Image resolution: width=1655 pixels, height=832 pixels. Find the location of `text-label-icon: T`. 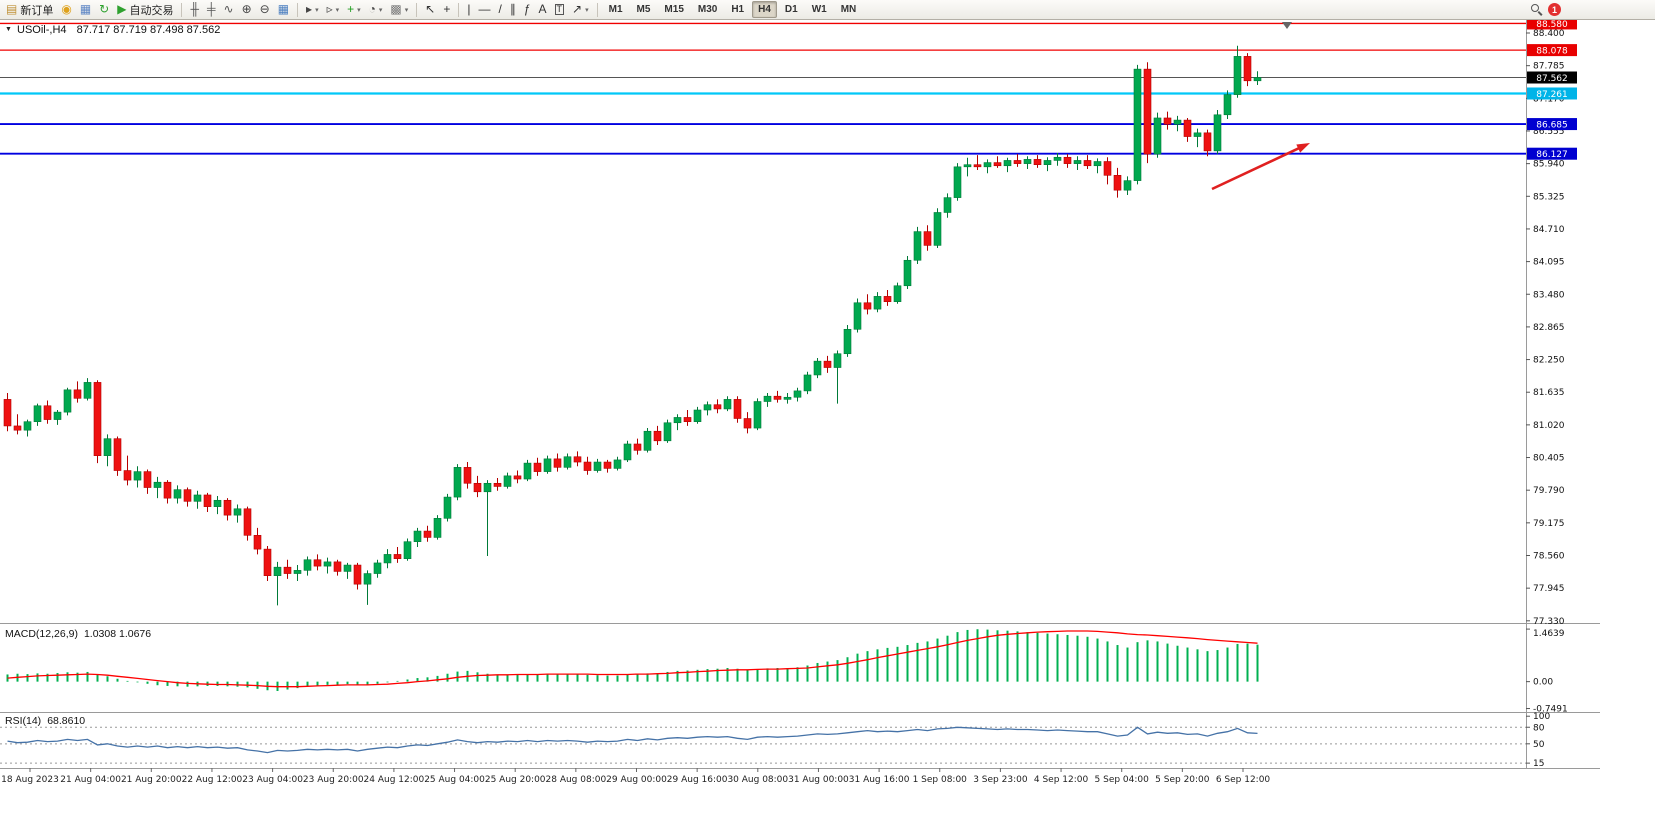

text-label-icon: T is located at coordinates (559, 9).